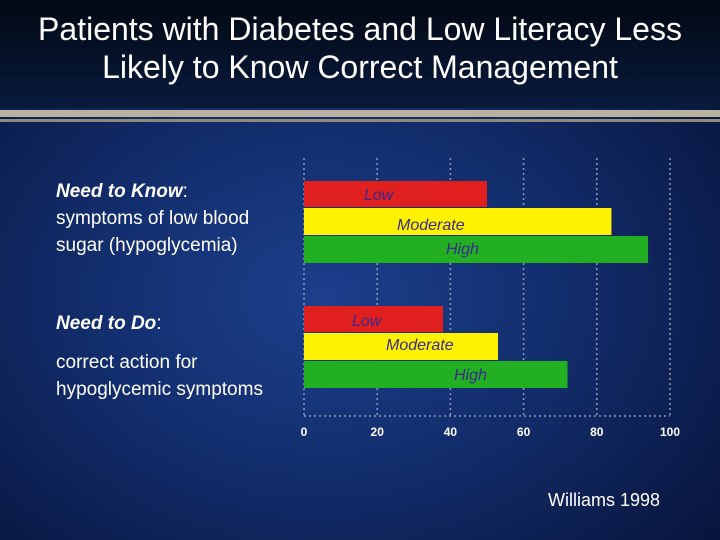  Describe the element at coordinates (524, 432) in the screenshot. I see `x-tick-label: 60` at that location.